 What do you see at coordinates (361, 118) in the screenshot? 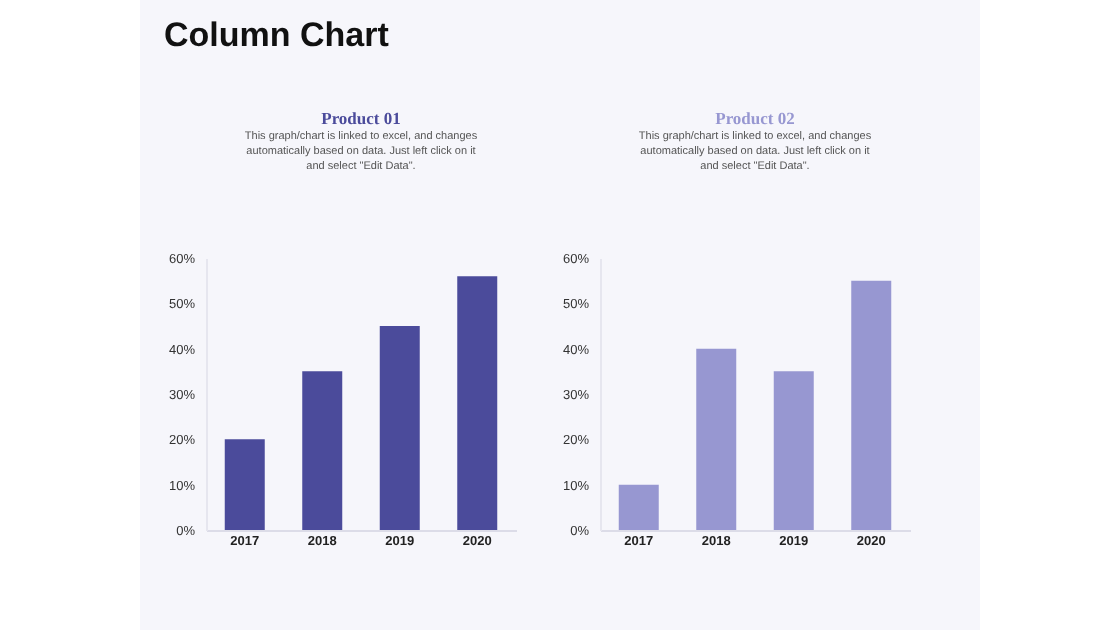
I see `chart-title: Product 01` at bounding box center [361, 118].